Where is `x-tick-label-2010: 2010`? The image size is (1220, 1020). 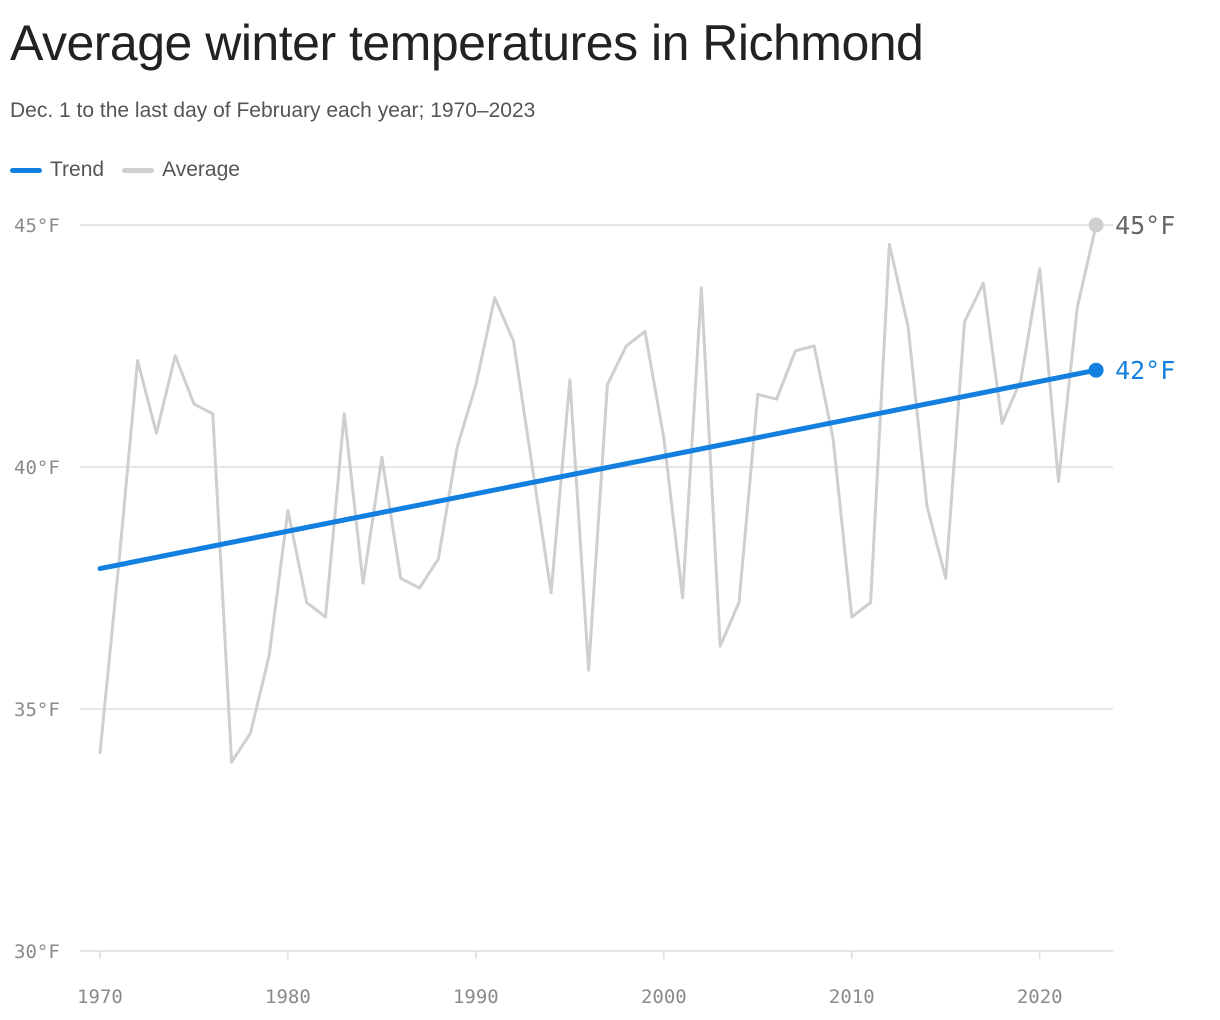
x-tick-label-2010: 2010 is located at coordinates (852, 997).